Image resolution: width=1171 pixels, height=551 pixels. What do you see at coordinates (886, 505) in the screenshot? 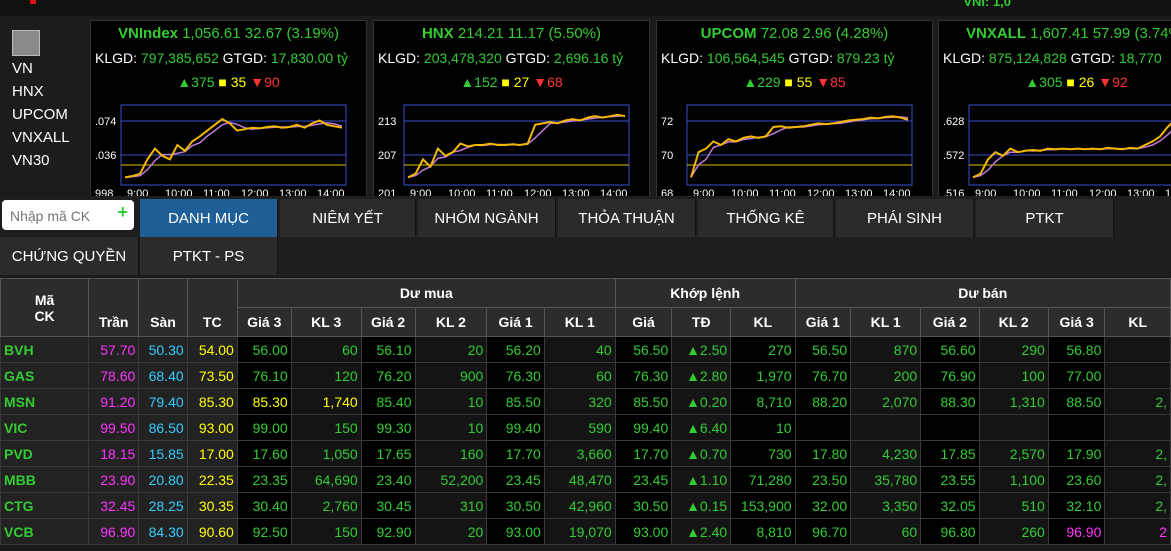
I see `ask-vol-1: 3,350` at bounding box center [886, 505].